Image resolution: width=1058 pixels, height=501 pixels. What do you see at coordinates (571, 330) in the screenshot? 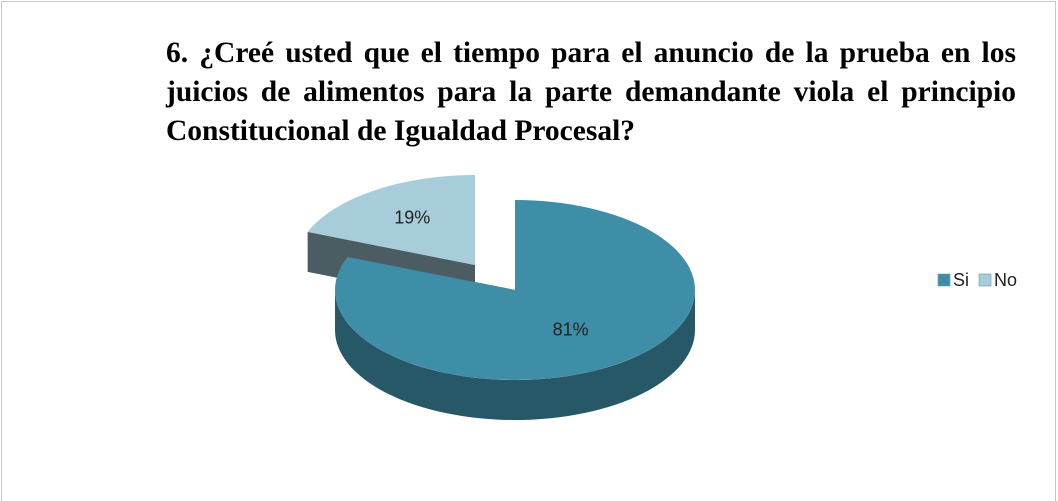
I see `data-label: 81%` at bounding box center [571, 330].